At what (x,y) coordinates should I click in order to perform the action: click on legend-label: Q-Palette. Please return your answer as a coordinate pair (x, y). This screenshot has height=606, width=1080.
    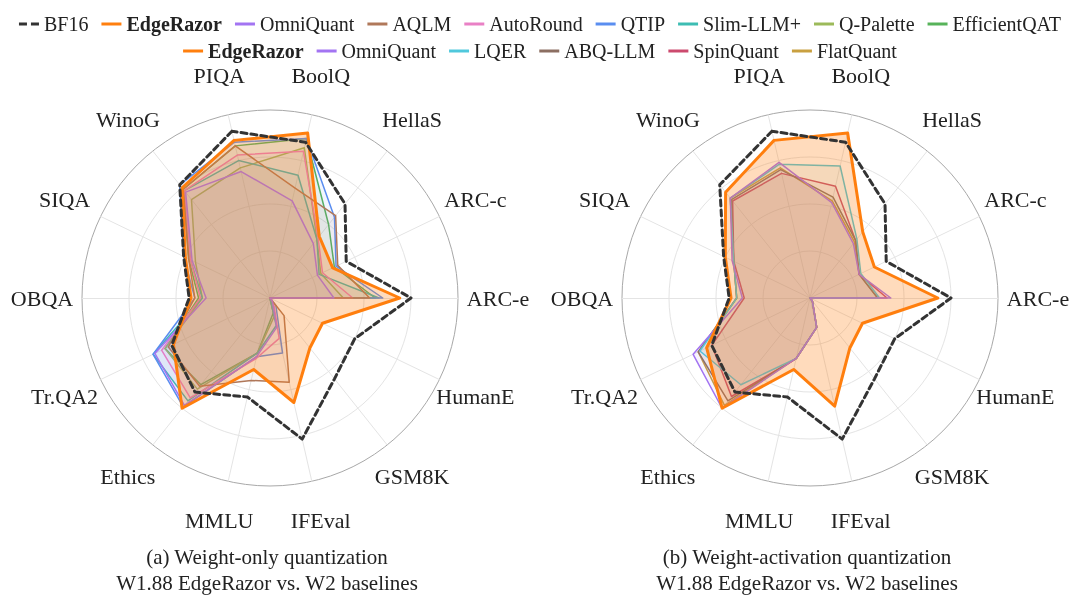
    Looking at the image, I should click on (877, 24).